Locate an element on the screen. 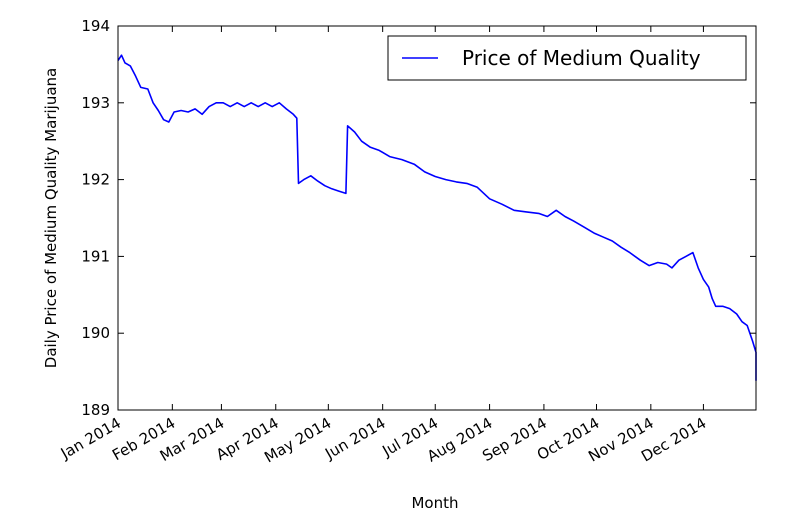 The width and height of the screenshot is (812, 518). x-axis-title: Month is located at coordinates (434, 503).